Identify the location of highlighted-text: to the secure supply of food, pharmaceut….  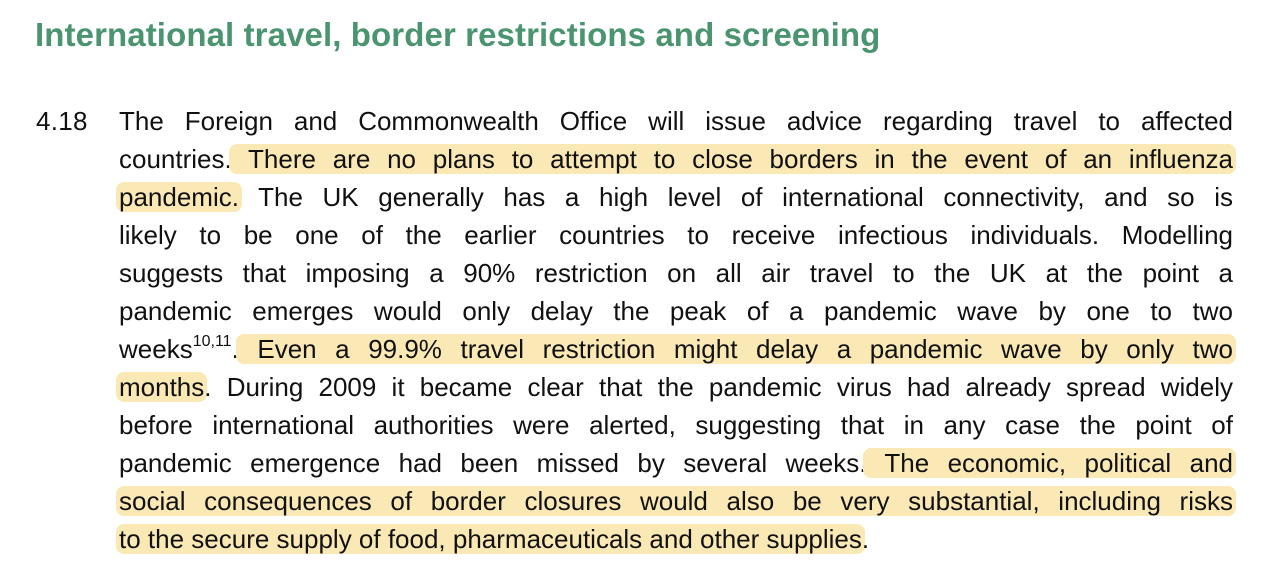
(490, 539).